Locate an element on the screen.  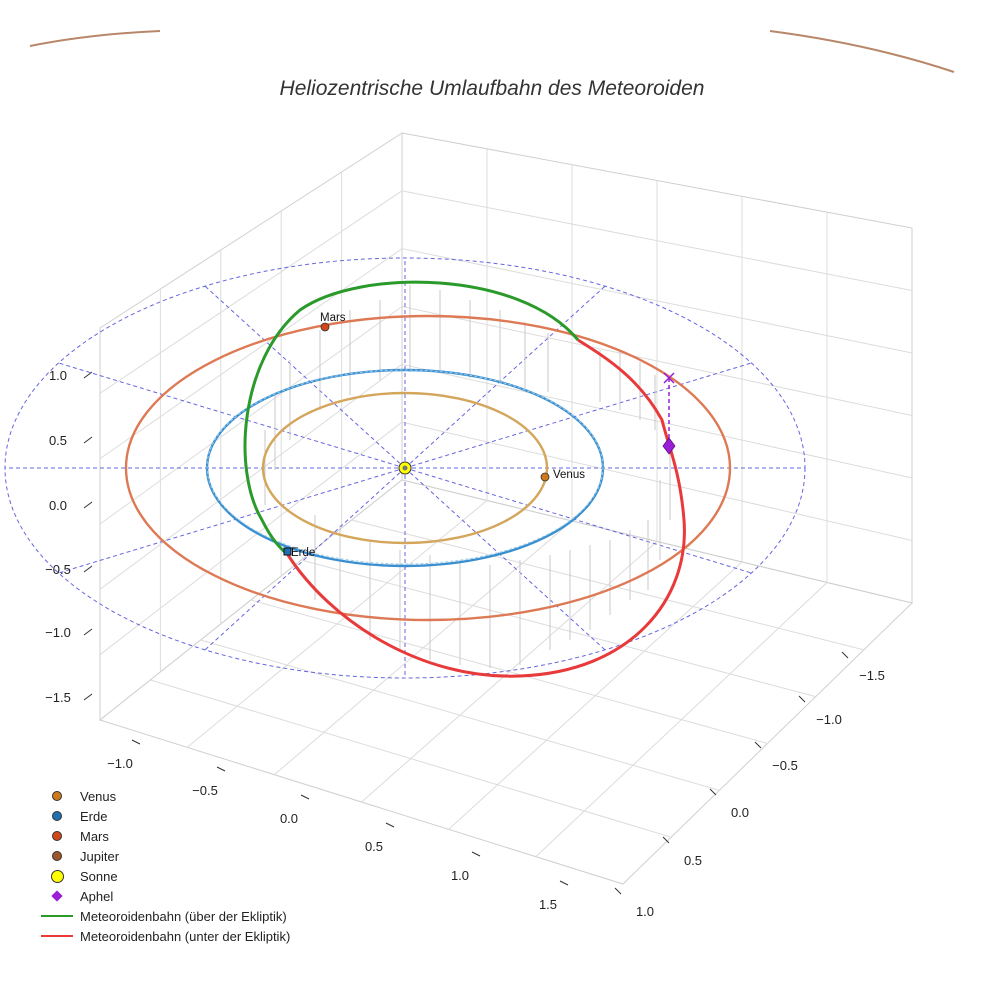
markers: Venus Mars Erde is located at coordinates (479, 435).